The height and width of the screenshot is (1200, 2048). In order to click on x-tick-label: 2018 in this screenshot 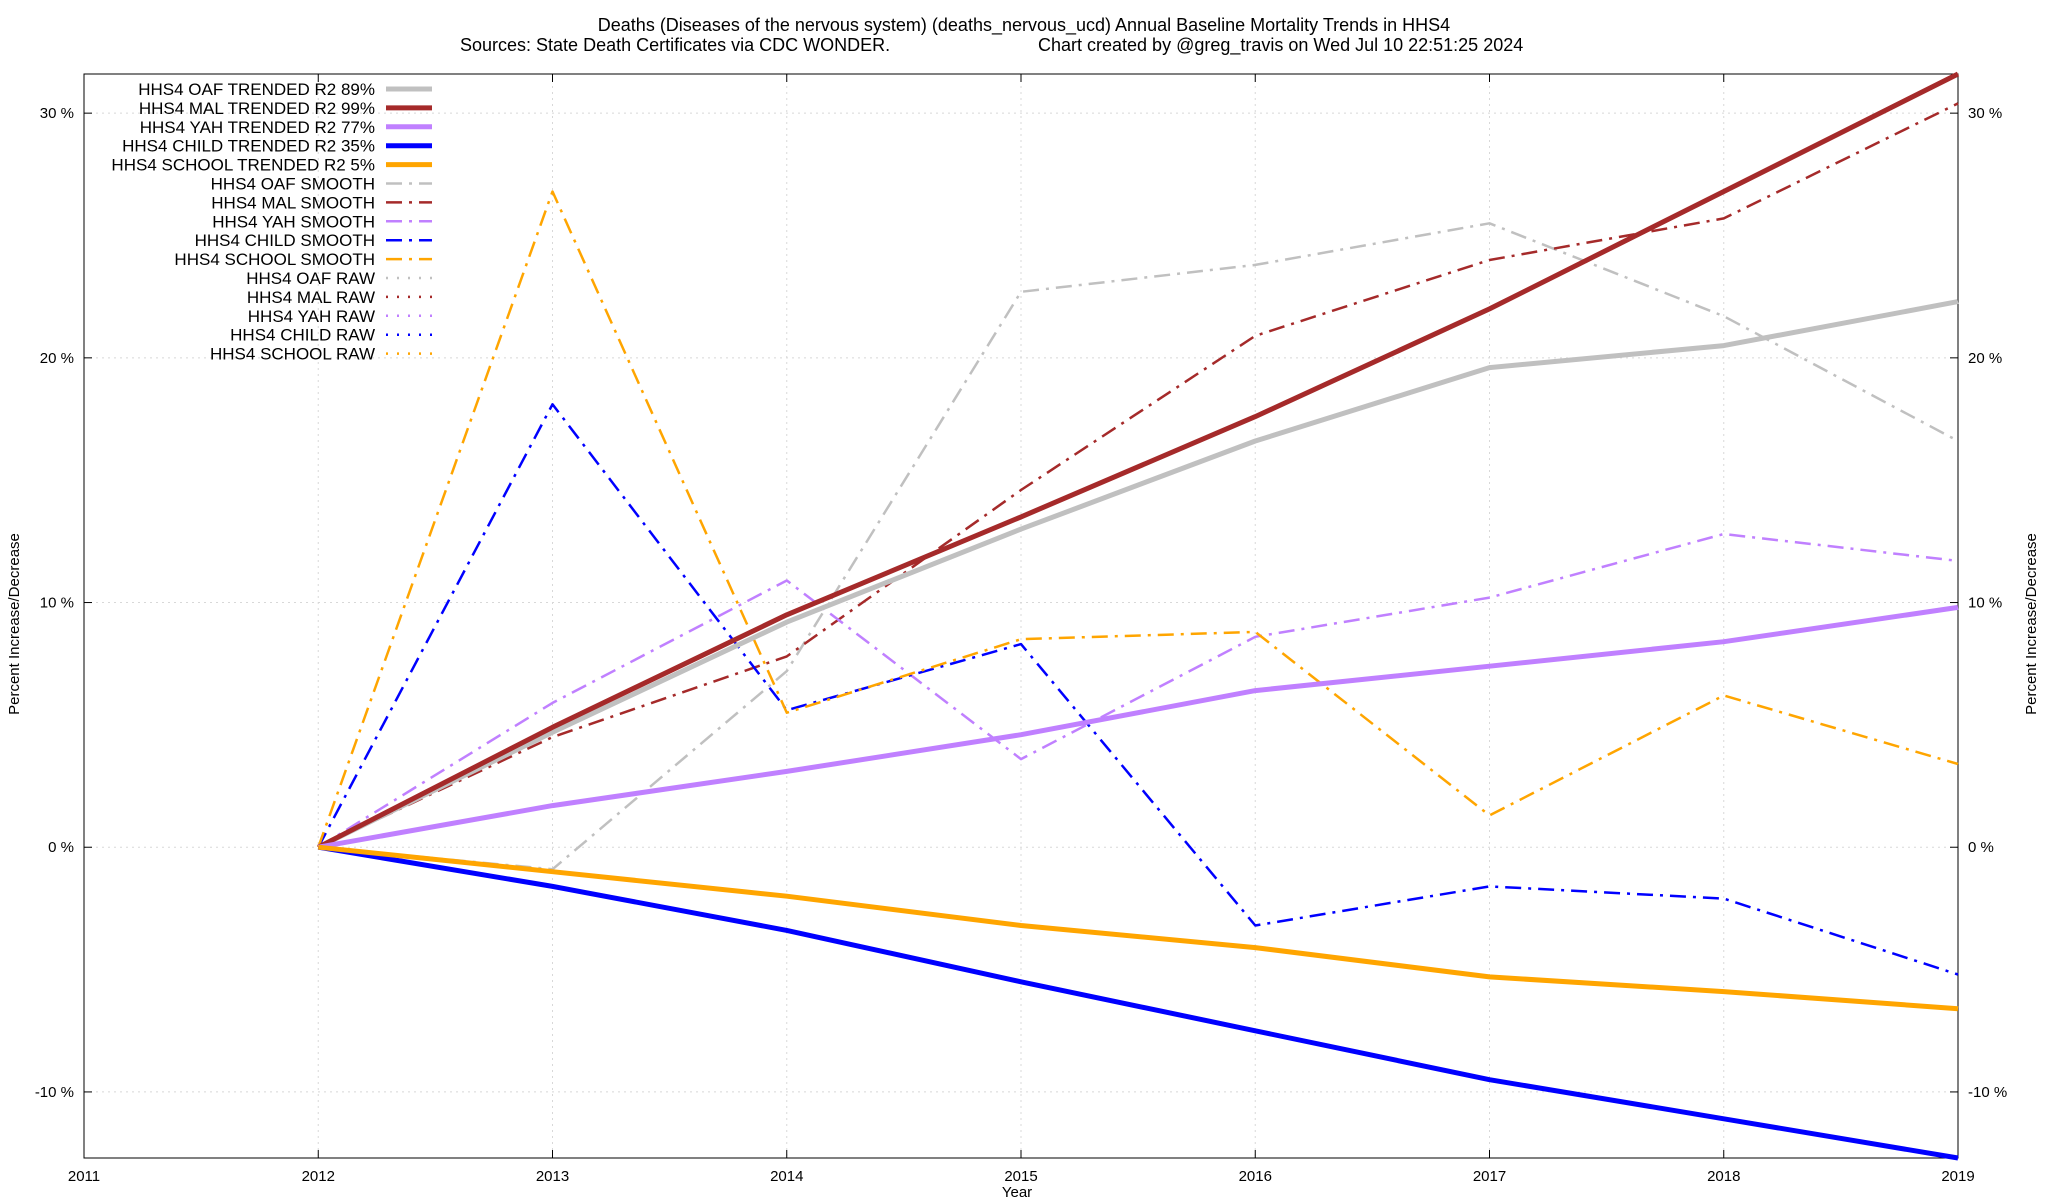, I will do `click(1723, 1176)`.